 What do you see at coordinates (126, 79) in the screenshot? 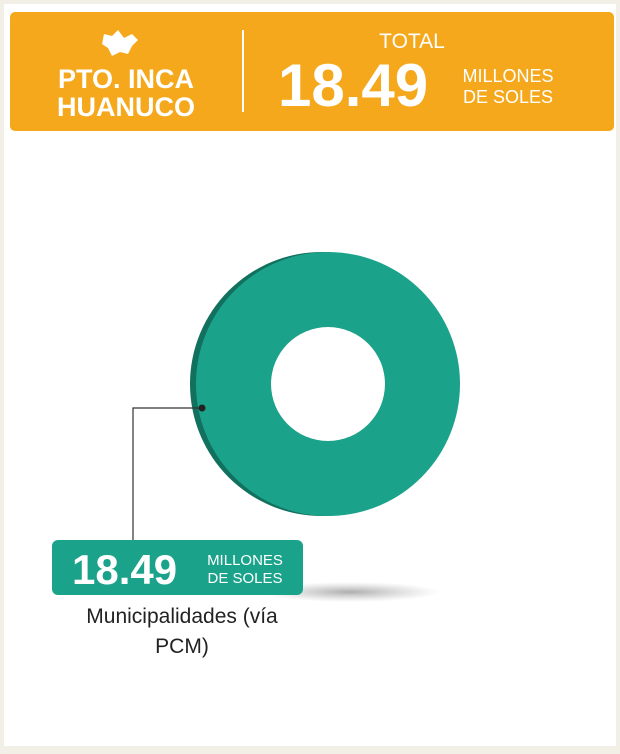
I see `region-name: PTO. INCA` at bounding box center [126, 79].